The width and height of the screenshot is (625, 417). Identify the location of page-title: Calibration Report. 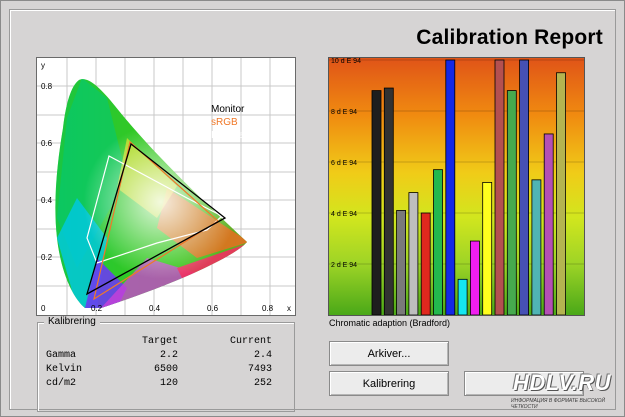
(509, 37).